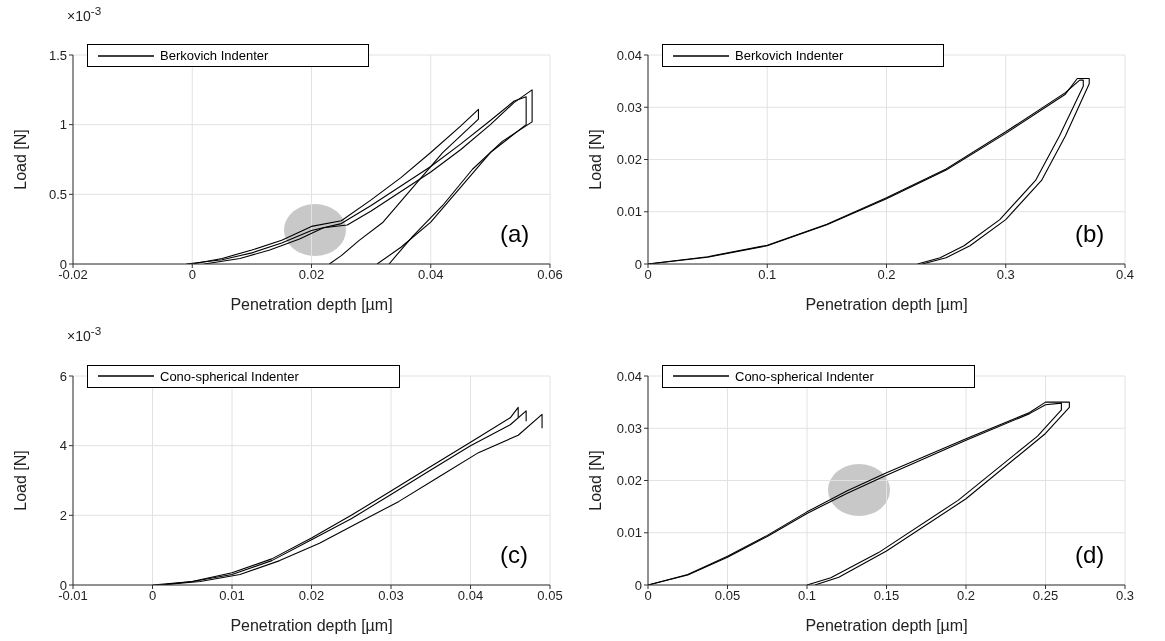  Describe the element at coordinates (550, 275) in the screenshot. I see `x-tick-label: 0.06` at that location.